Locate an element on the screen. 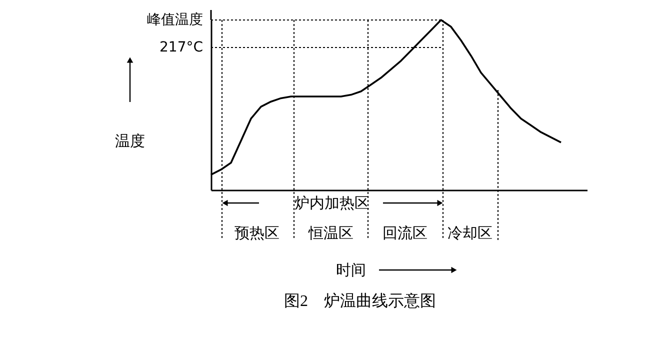 The width and height of the screenshot is (672, 339). y-axis-title: 温度 is located at coordinates (130, 141).